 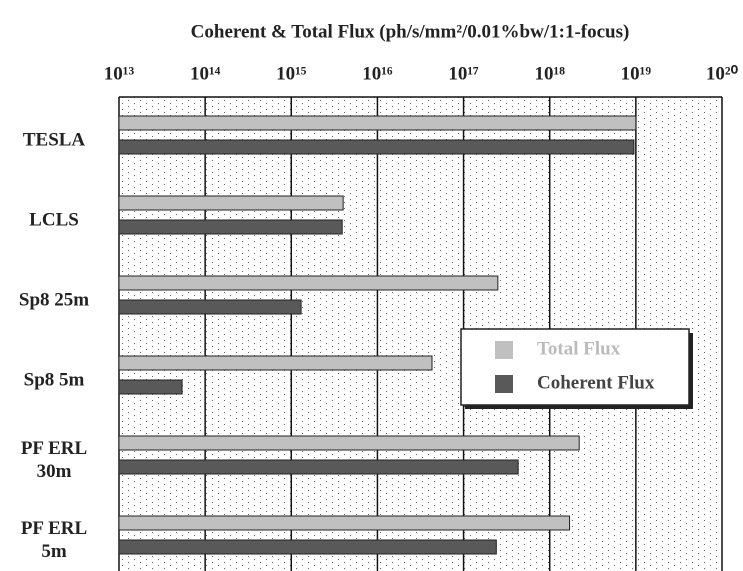 What do you see at coordinates (636, 73) in the screenshot?
I see `x-tick-label: 10¹⁹` at bounding box center [636, 73].